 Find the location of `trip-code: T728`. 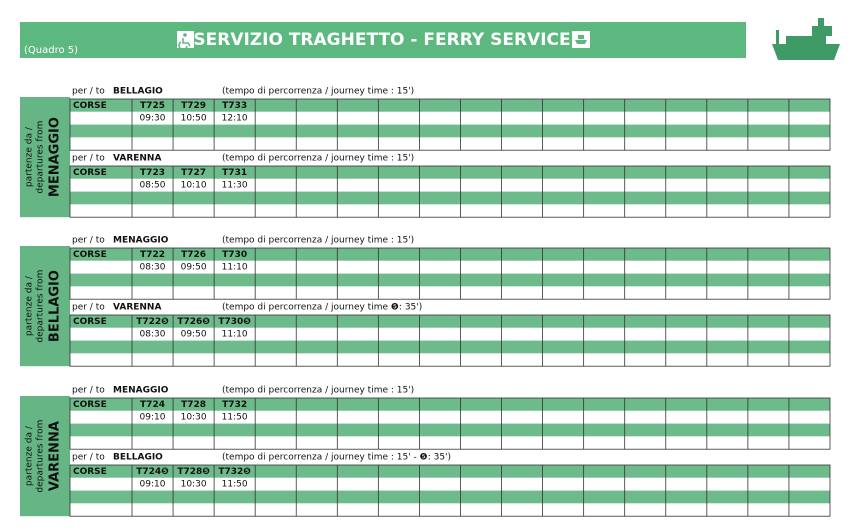

trip-code: T728 is located at coordinates (193, 405).